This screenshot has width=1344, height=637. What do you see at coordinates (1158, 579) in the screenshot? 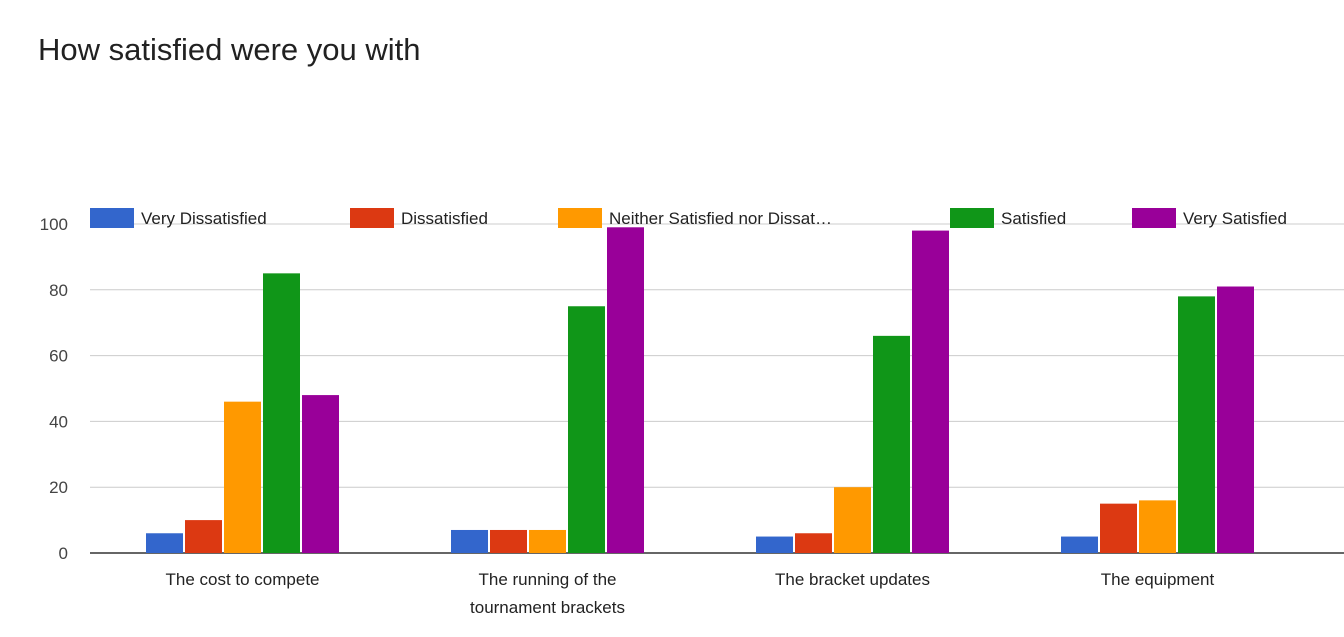
I see `x-category-label: The equipment` at bounding box center [1158, 579].